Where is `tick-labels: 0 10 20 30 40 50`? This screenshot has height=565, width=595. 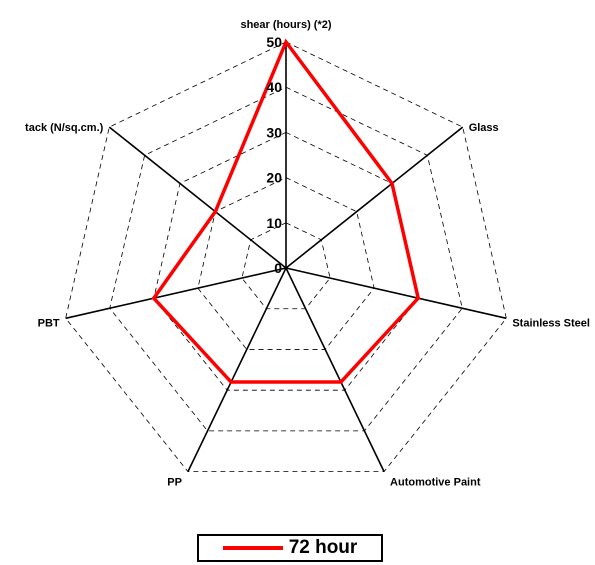
tick-labels: 0 10 20 30 40 50 is located at coordinates (274, 155).